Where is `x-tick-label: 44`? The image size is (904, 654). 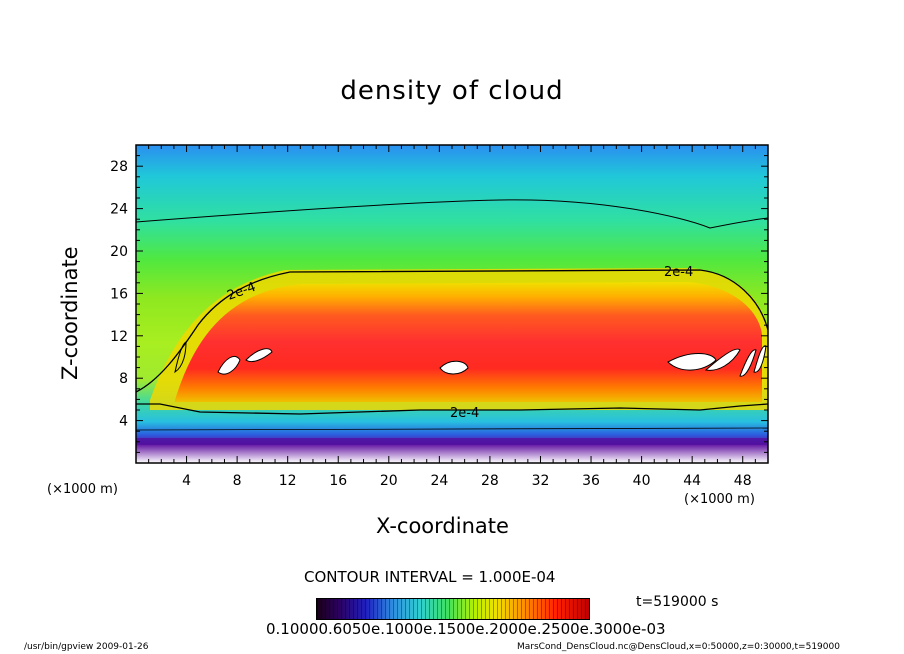
x-tick-label: 44 is located at coordinates (692, 481).